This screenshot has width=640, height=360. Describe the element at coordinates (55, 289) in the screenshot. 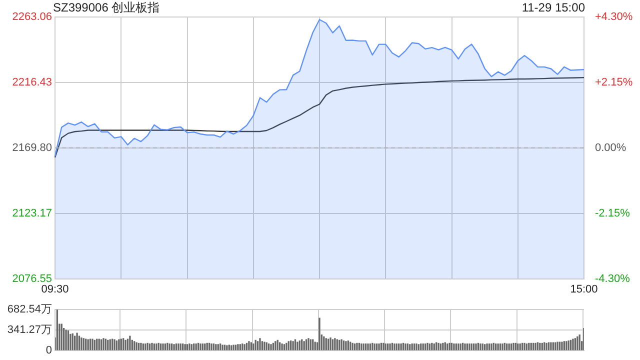

I see `x-tick-label: 09:30` at that location.